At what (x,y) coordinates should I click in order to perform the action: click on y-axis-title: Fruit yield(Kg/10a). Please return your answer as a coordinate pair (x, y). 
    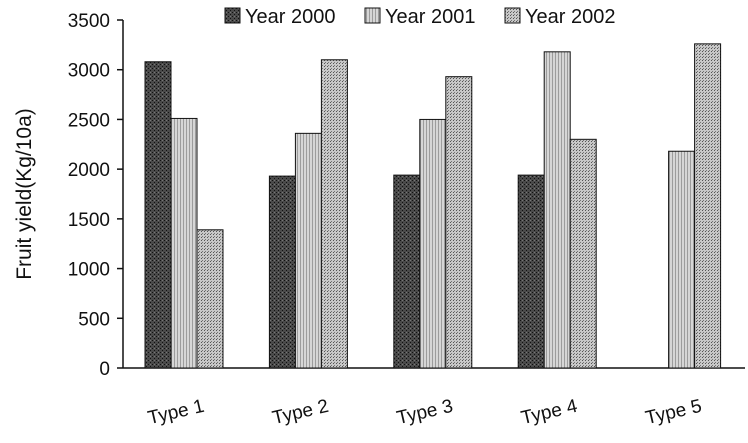
    Looking at the image, I should click on (24, 194).